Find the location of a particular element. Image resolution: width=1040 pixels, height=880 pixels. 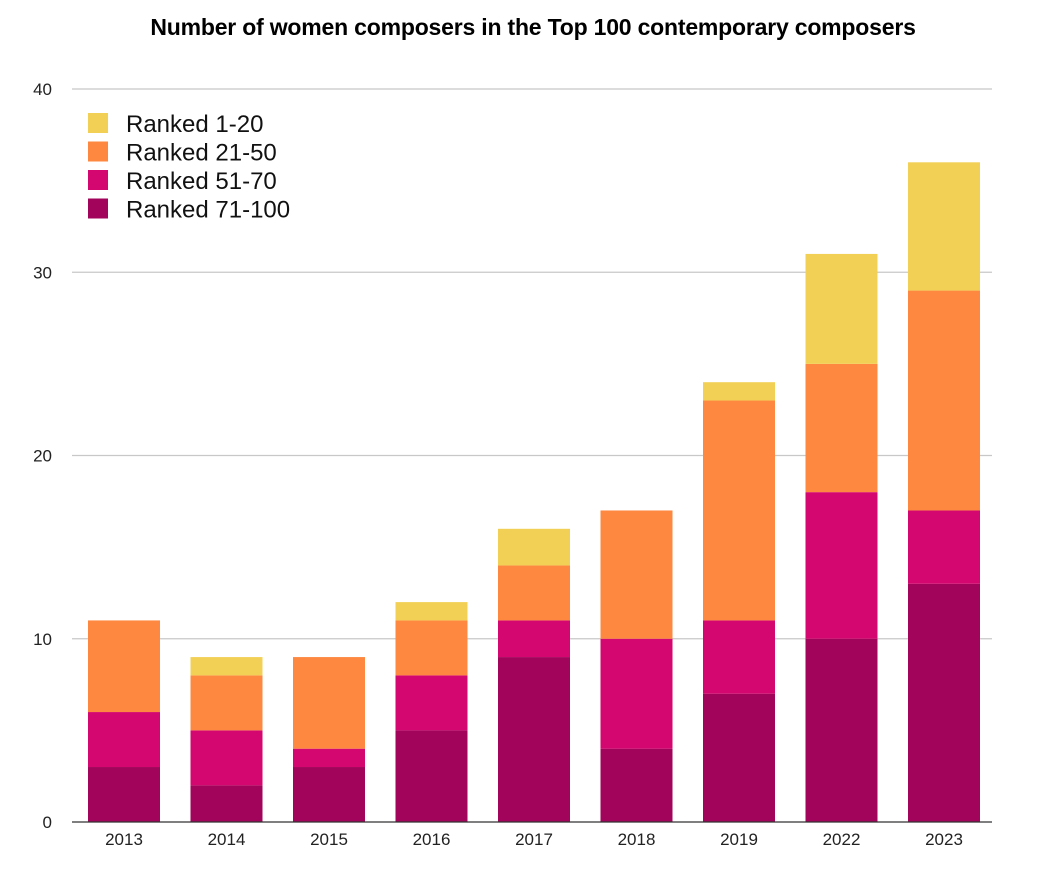

bar-segment-ranked-71-100-2018 is located at coordinates (636, 785).